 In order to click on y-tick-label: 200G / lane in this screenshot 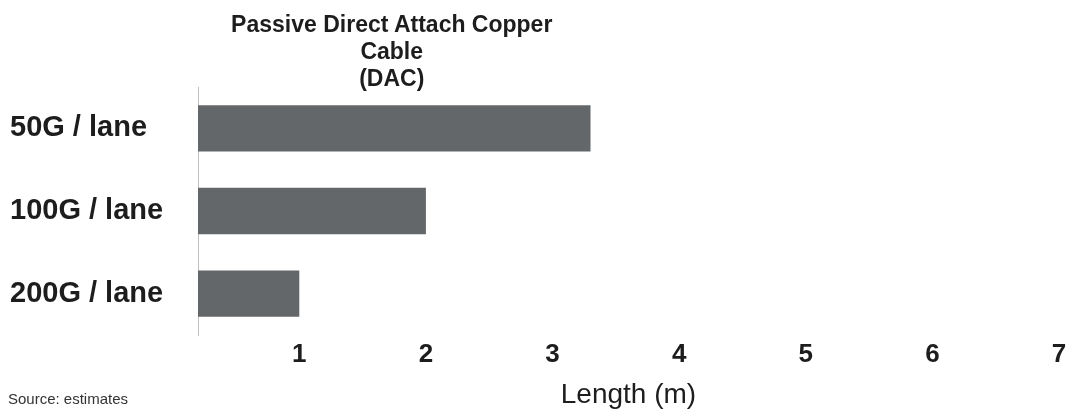, I will do `click(87, 291)`.